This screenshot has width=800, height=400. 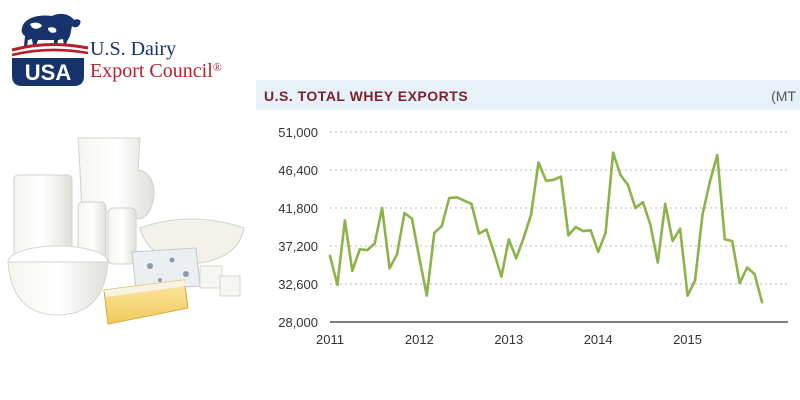 What do you see at coordinates (298, 284) in the screenshot?
I see `y-tick-label: 32,600` at bounding box center [298, 284].